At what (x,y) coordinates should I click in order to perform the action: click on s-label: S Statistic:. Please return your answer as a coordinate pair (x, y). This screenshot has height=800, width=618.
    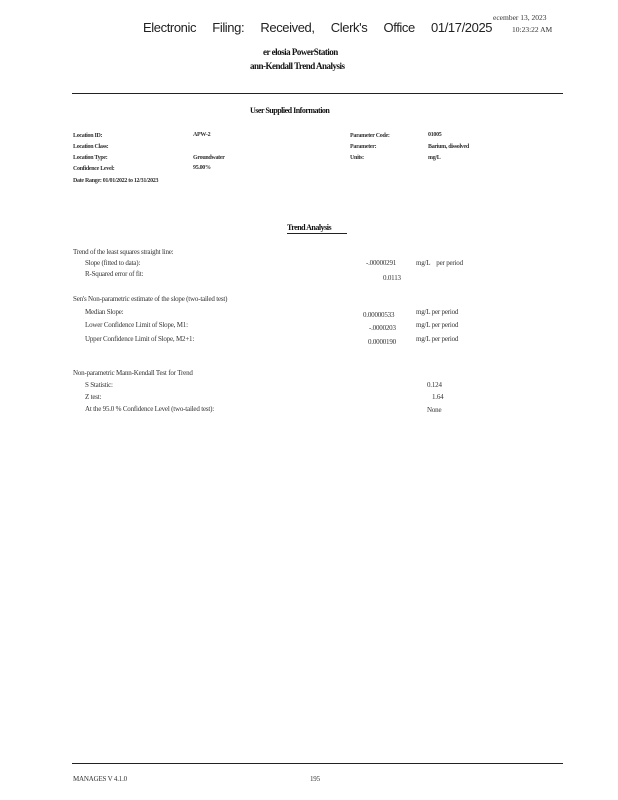
    Looking at the image, I should click on (99, 385).